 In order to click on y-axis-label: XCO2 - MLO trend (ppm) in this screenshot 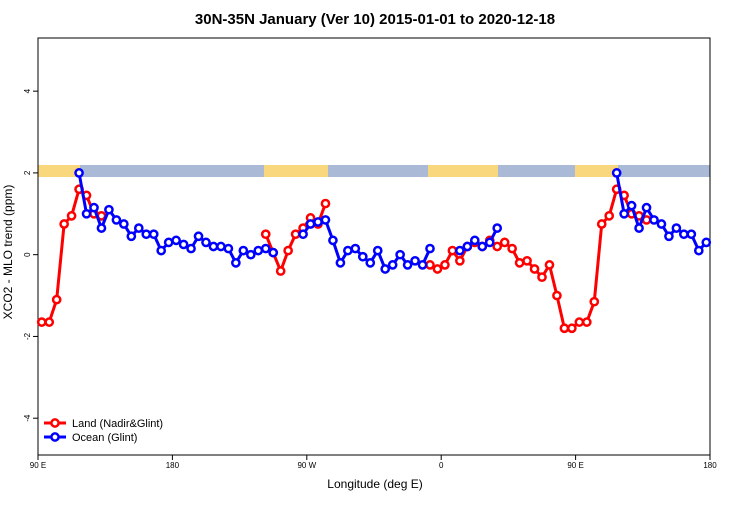, I will do `click(8, 252)`.